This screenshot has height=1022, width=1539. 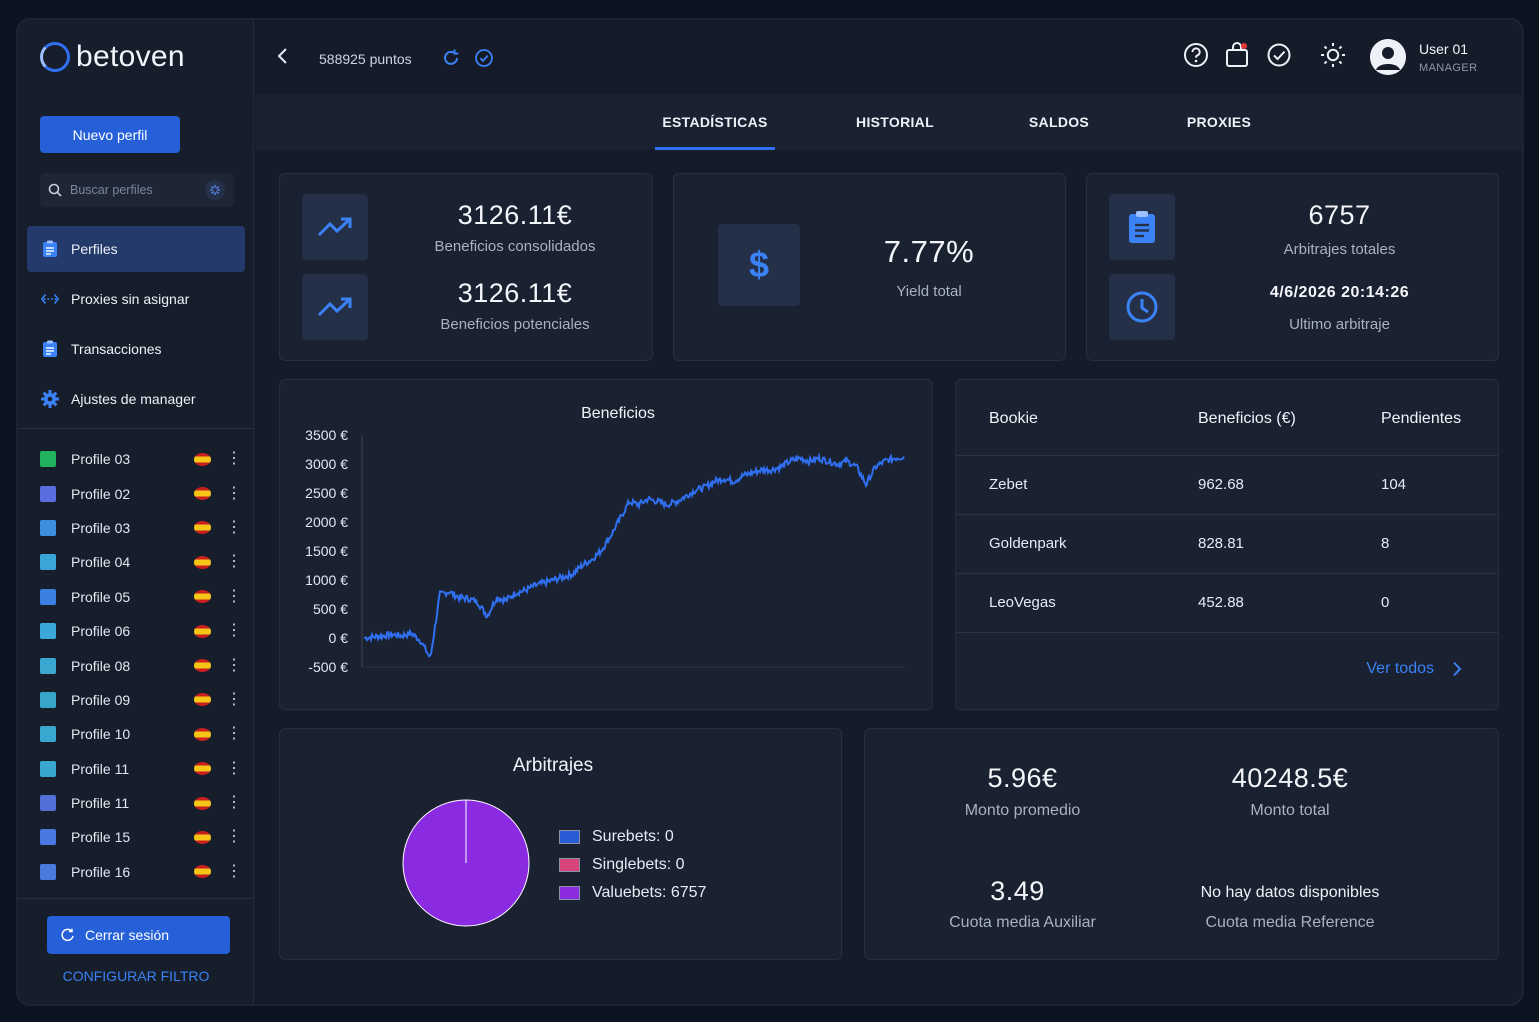 What do you see at coordinates (136, 299) in the screenshot?
I see `sidebar-item-proxies: Proxies sin asignar` at bounding box center [136, 299].